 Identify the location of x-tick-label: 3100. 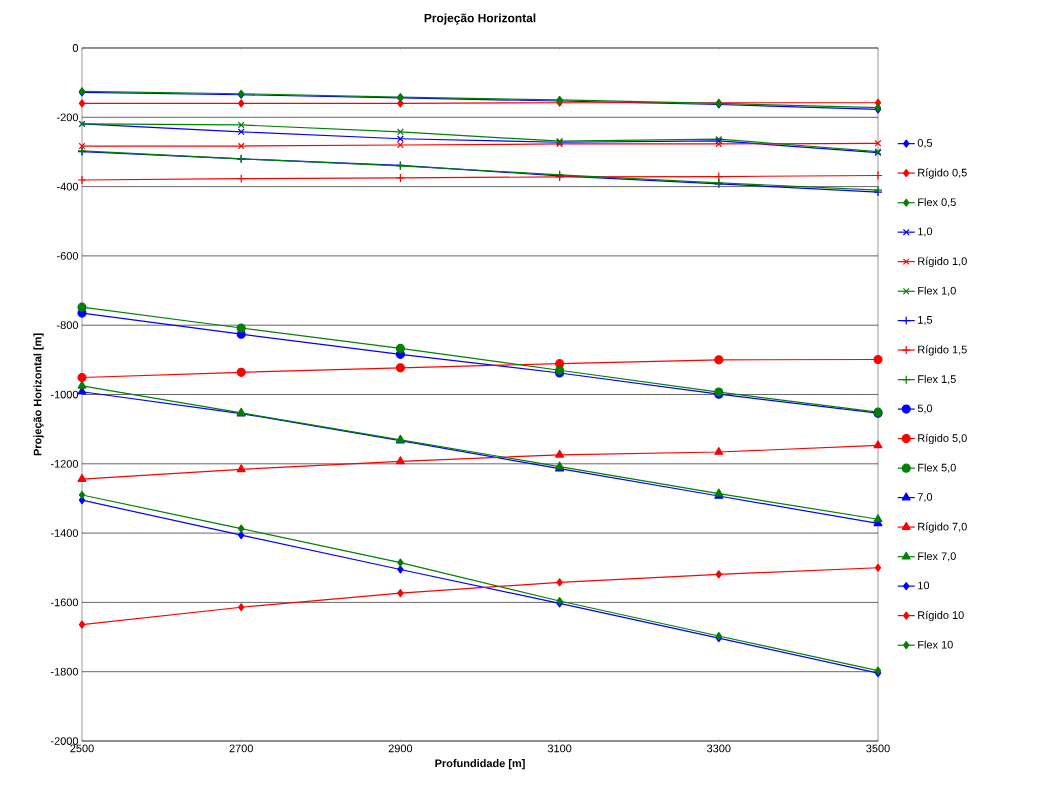
(559, 748).